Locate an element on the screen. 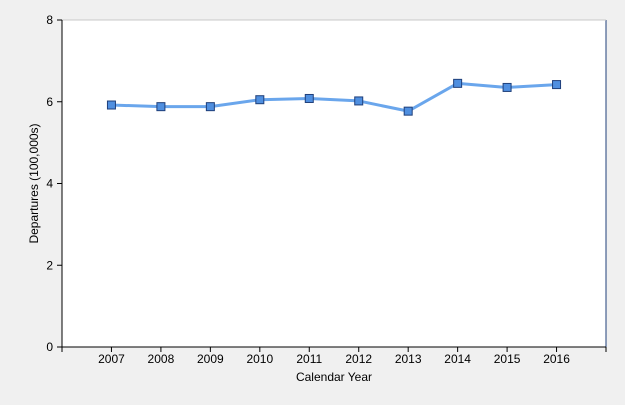 The width and height of the screenshot is (625, 405). y-tick-label: 8 is located at coordinates (49, 20).